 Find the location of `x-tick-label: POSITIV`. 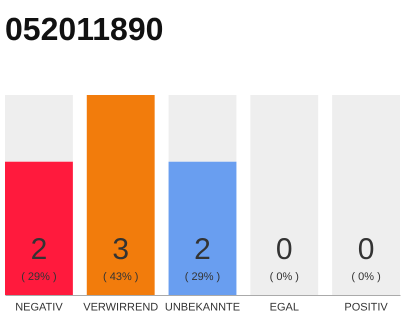

x-tick-label: POSITIV is located at coordinates (366, 308).